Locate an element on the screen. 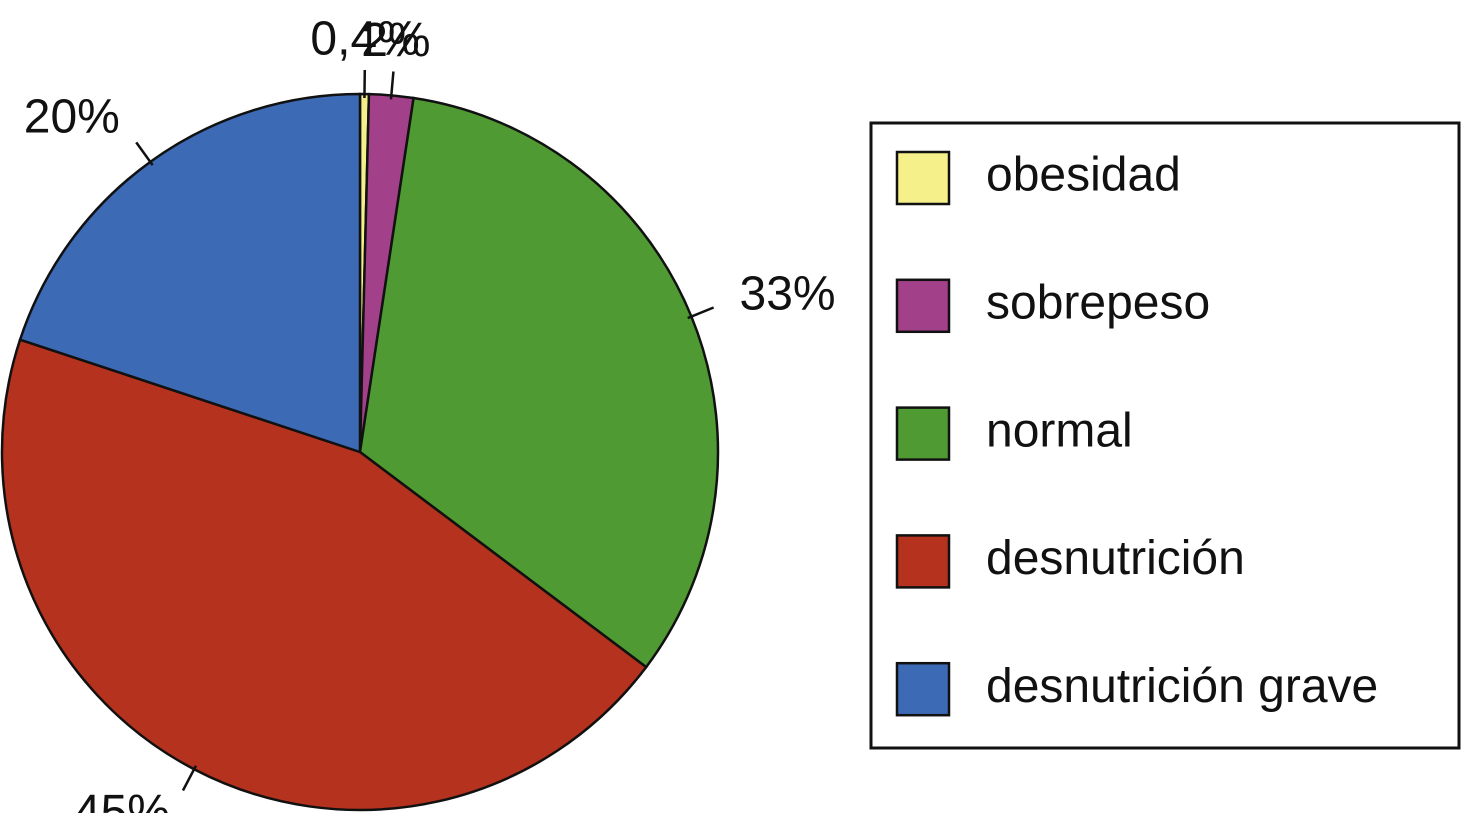 This screenshot has height=818, width=1465. legend-label: desnutrición is located at coordinates (1115, 558).